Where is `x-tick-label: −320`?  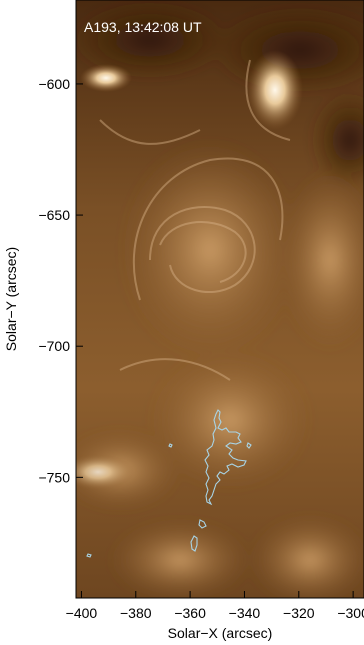 x-tick-label: −320 is located at coordinates (299, 613).